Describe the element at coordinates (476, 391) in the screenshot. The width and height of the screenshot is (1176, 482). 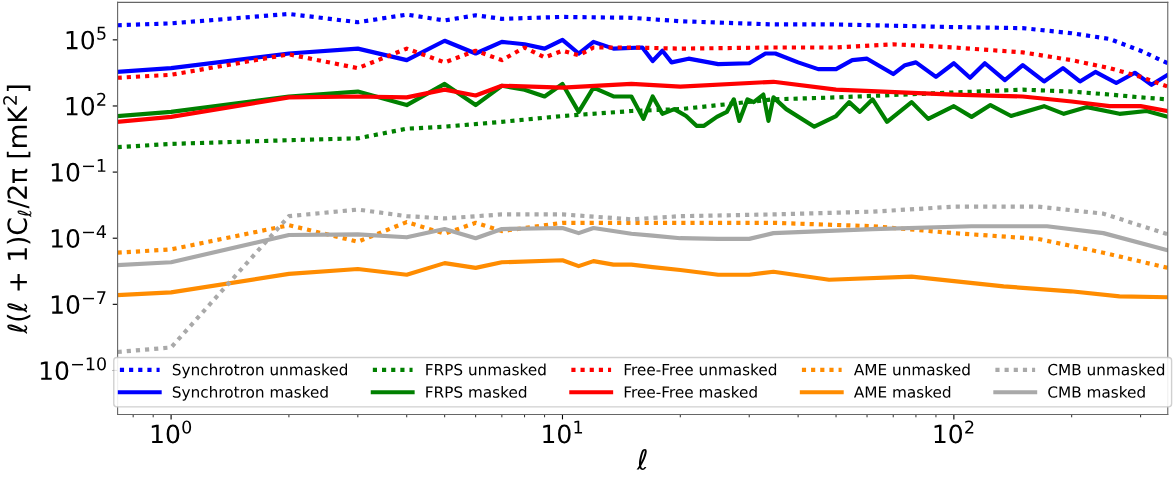
I see `legend-label: FRPS masked` at that location.